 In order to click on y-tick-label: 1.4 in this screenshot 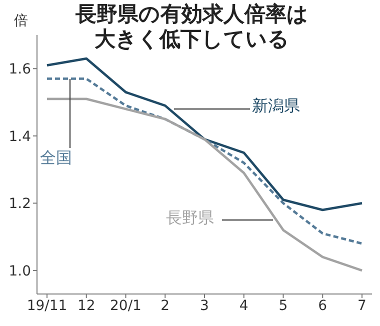, I will do `click(20, 136)`.